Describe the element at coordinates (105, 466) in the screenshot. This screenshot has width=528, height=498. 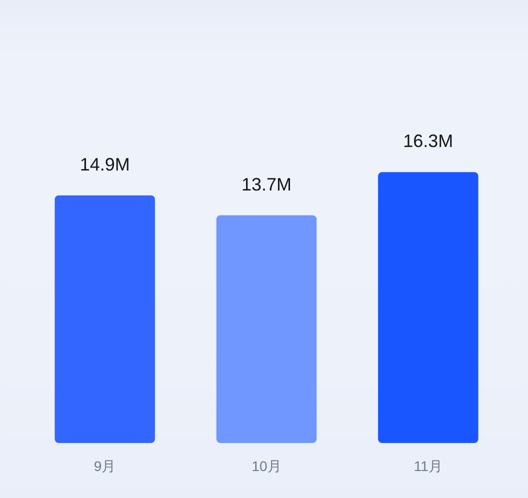
I see `x-tick-label: 9月` at that location.